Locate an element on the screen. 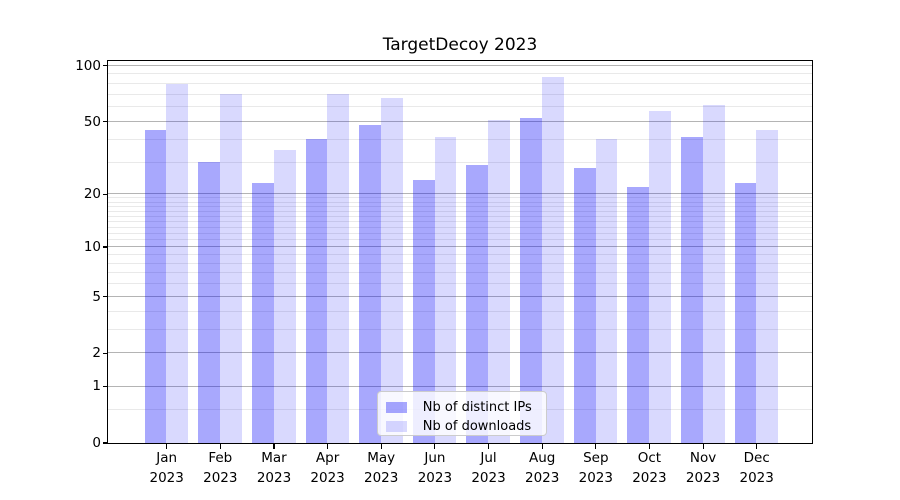 The width and height of the screenshot is (900, 500). x-tick-label-month-aug: Aug is located at coordinates (542, 458).